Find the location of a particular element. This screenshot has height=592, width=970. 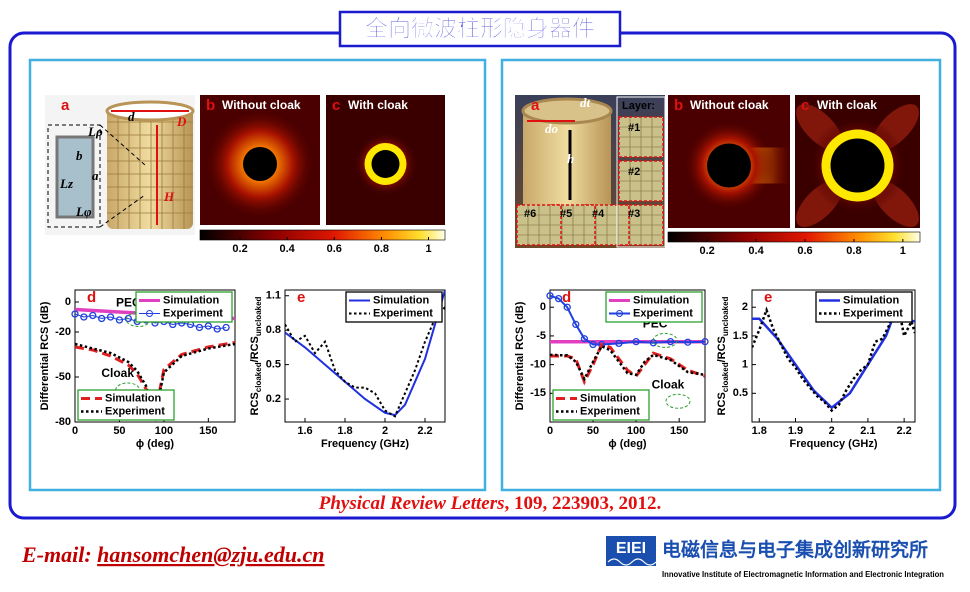

colorbar is located at coordinates (322, 235).